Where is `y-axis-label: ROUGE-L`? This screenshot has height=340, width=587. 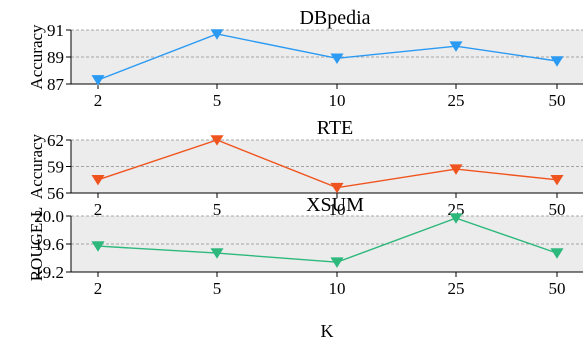 y-axis-label: ROUGE-L is located at coordinates (36, 244).